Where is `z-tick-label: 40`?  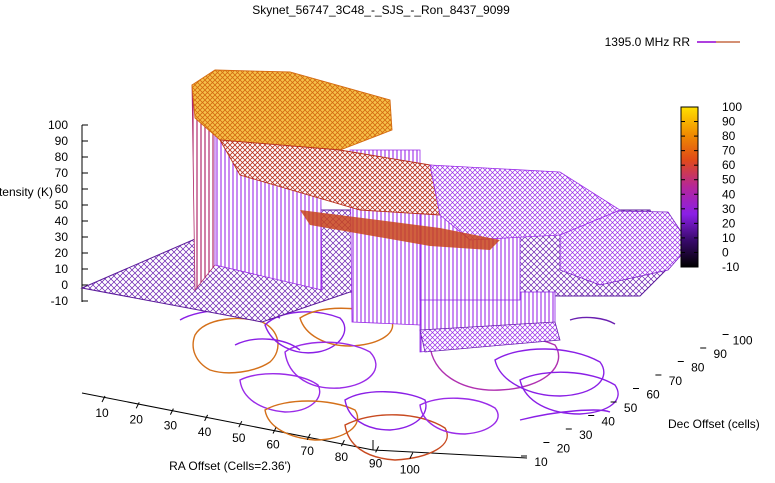 z-tick-label: 40 is located at coordinates (62, 221).